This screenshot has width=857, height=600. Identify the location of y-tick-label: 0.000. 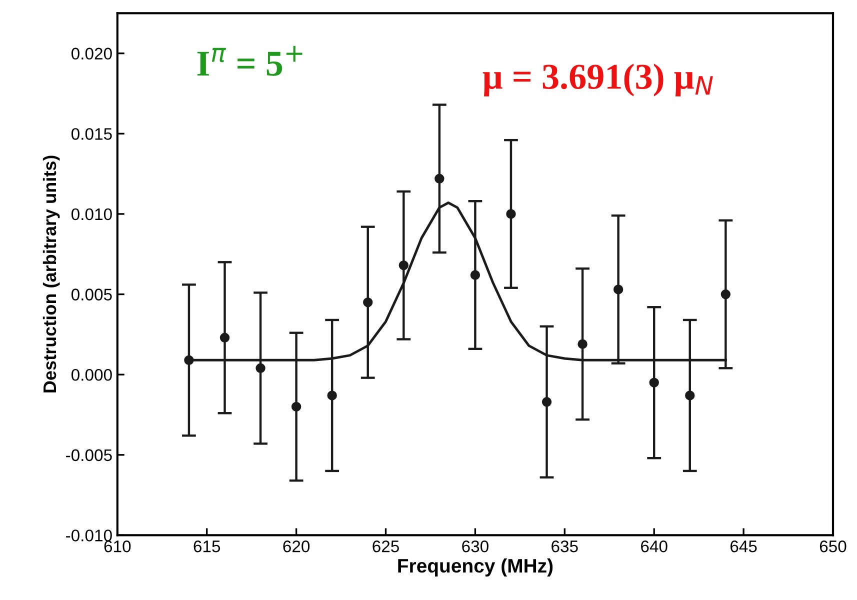
(91, 374).